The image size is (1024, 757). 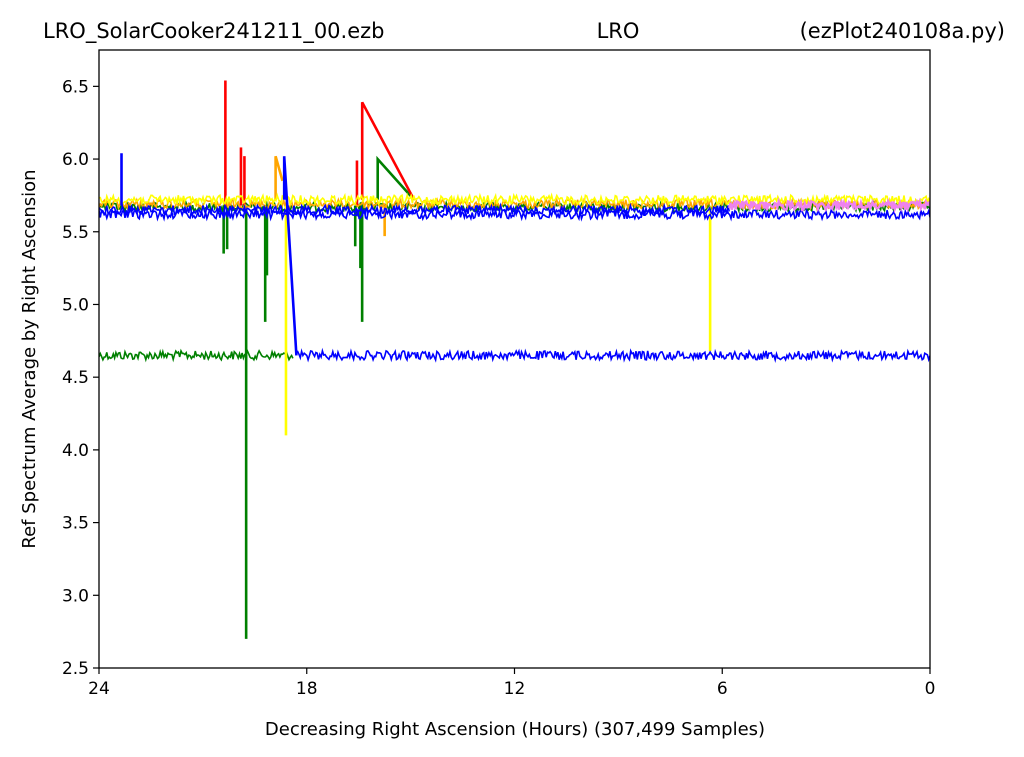 I want to click on y-tick-label: 3.0, so click(x=75, y=596).